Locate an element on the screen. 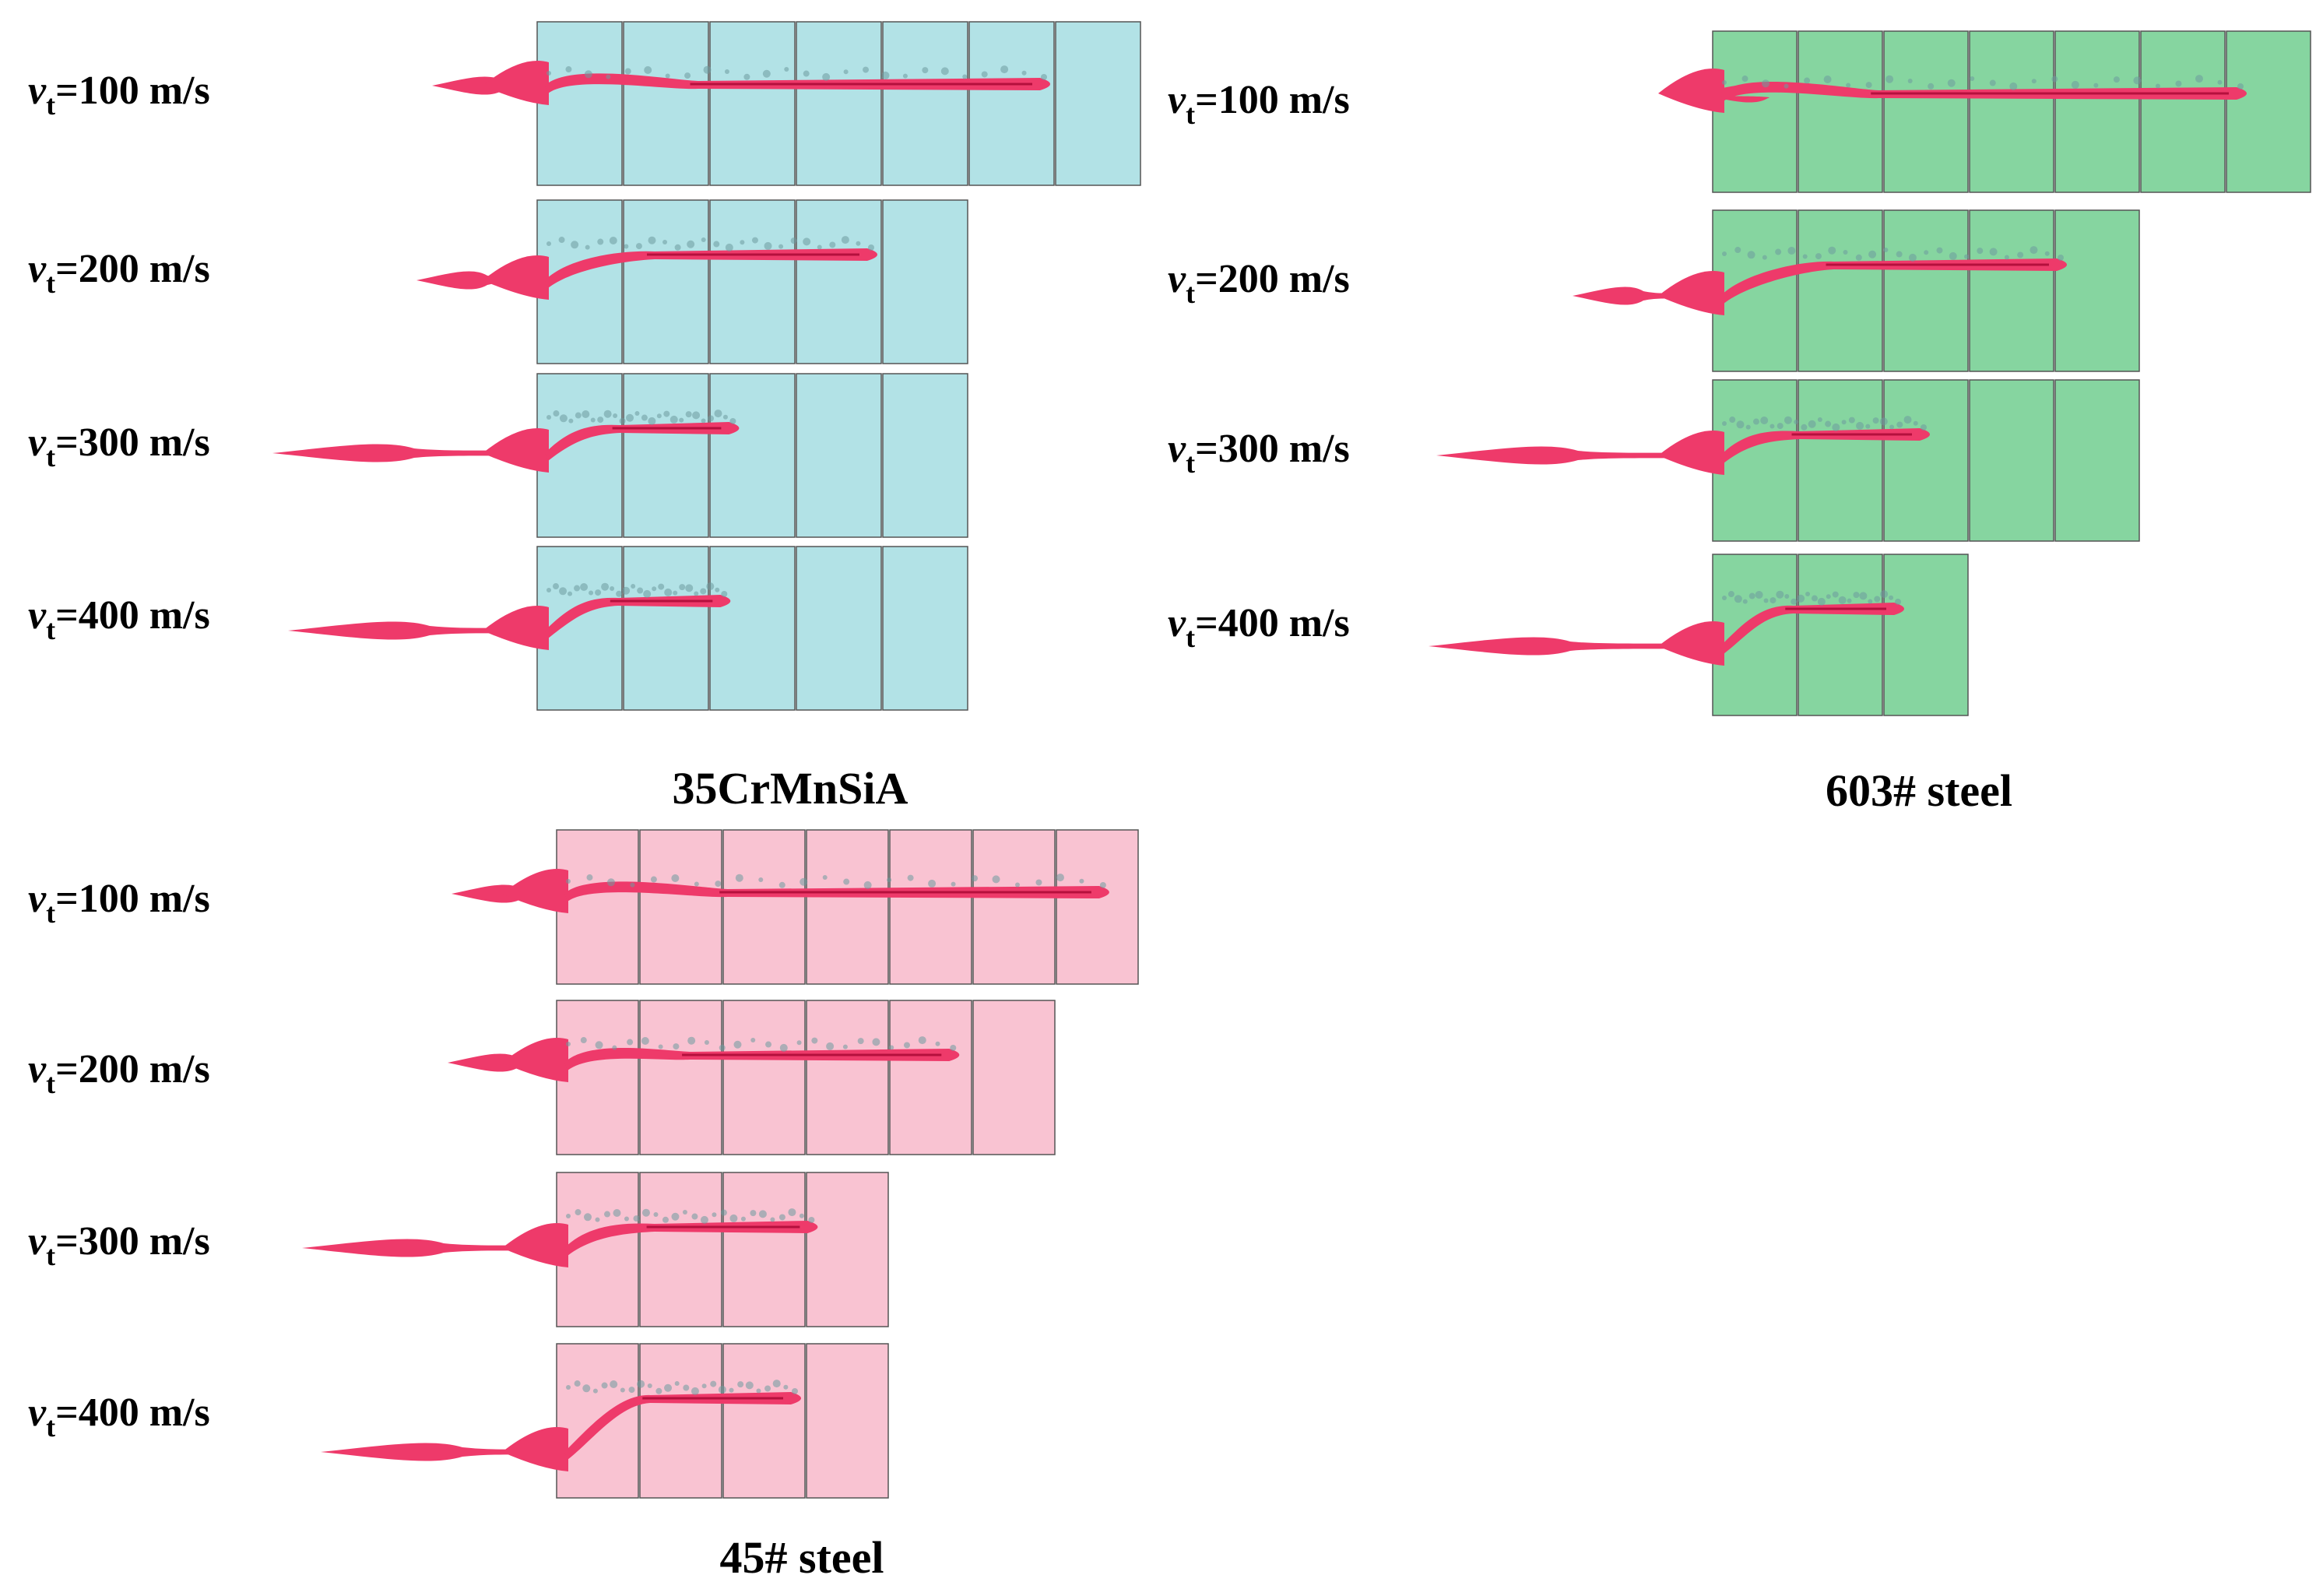  velocity-label: vt=100 m/s is located at coordinates (119, 903).